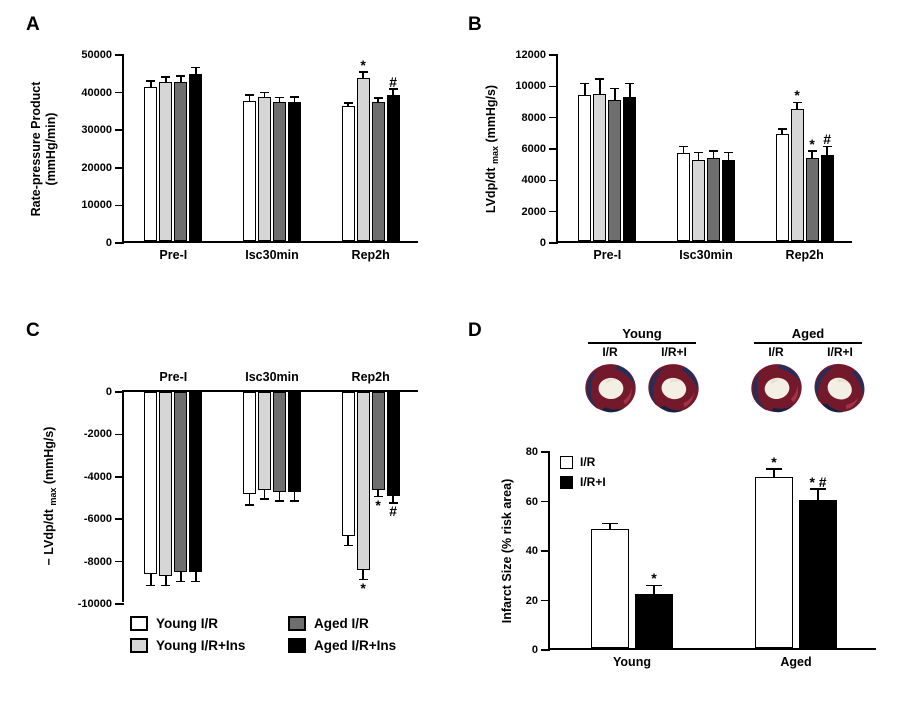  What do you see at coordinates (632, 662) in the screenshot?
I see `x-category-label: Young` at bounding box center [632, 662].